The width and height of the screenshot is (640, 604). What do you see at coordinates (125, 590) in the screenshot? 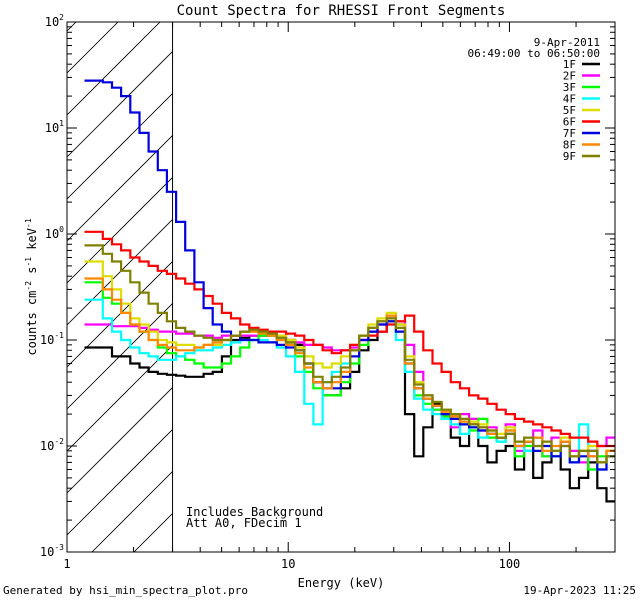
I see `footer-generated-by: Generated by hsi_min_spectra_plot.pro` at bounding box center [125, 590].